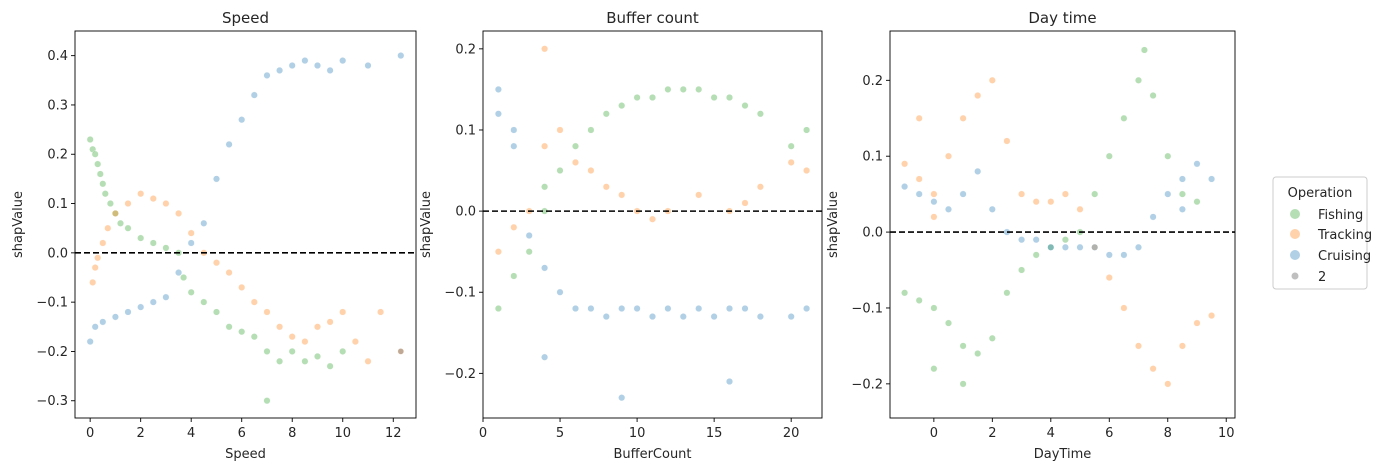 This screenshot has height=470, width=1388. I want to click on x-tick-label: 8, so click(292, 433).